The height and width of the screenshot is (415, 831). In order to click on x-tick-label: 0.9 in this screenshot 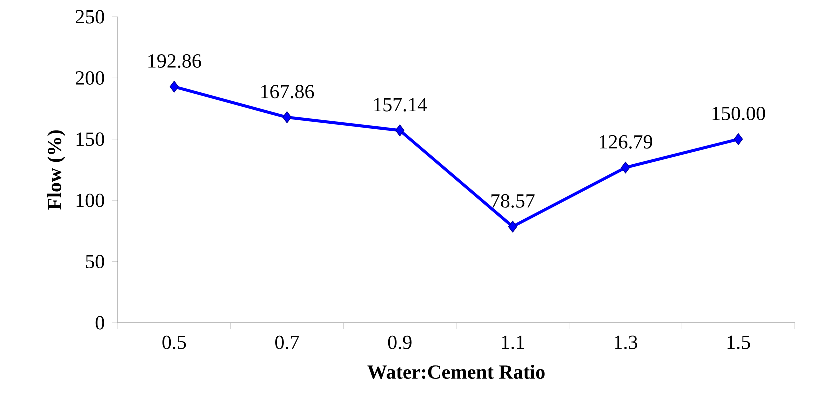, I will do `click(400, 343)`.